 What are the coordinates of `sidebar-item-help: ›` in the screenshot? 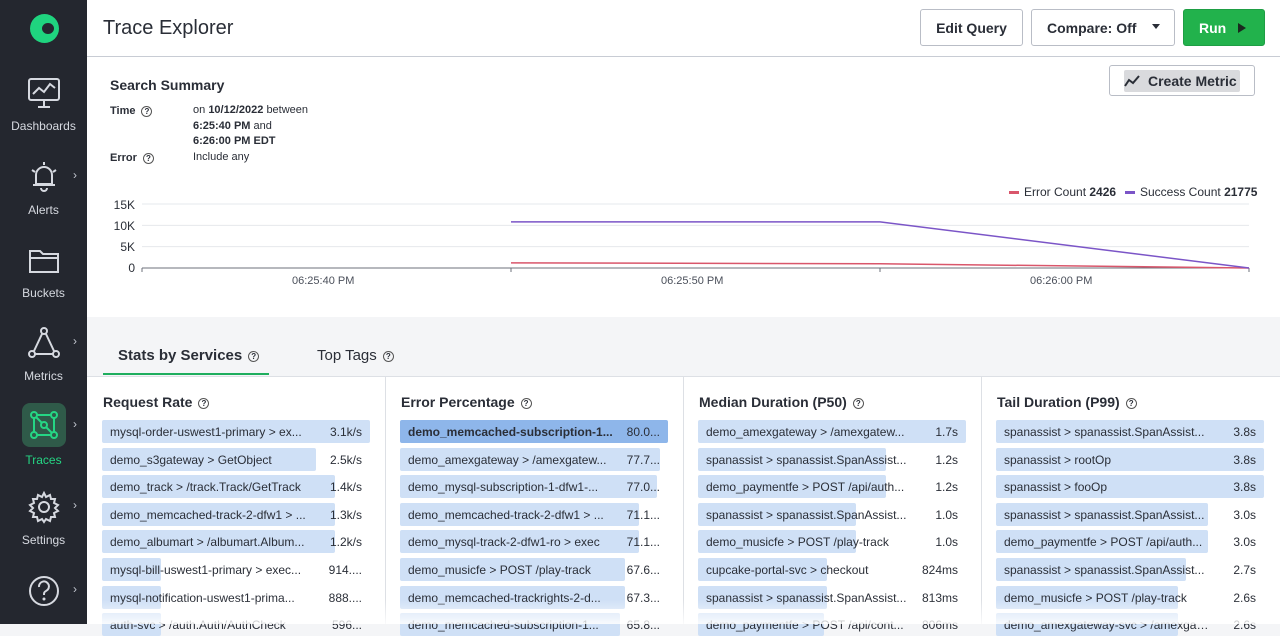 It's located at (43, 592).